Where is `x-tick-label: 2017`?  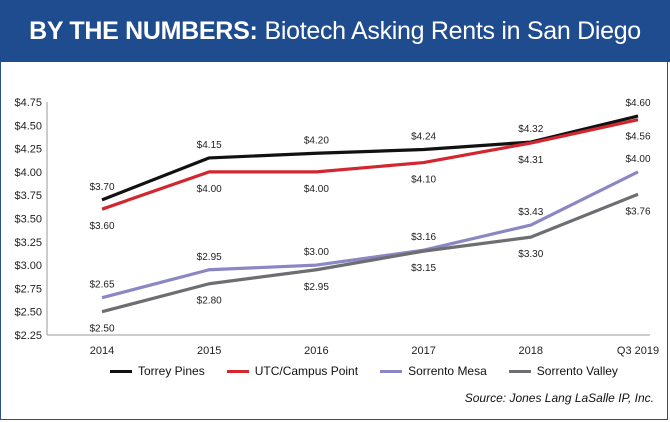 x-tick-label: 2017 is located at coordinates (423, 351).